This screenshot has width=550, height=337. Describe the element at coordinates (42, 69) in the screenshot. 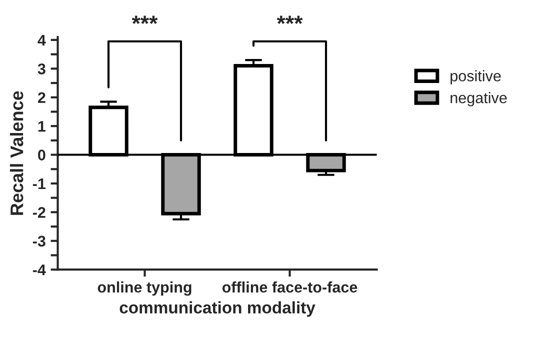

I see `y-tick-label: 3` at that location.